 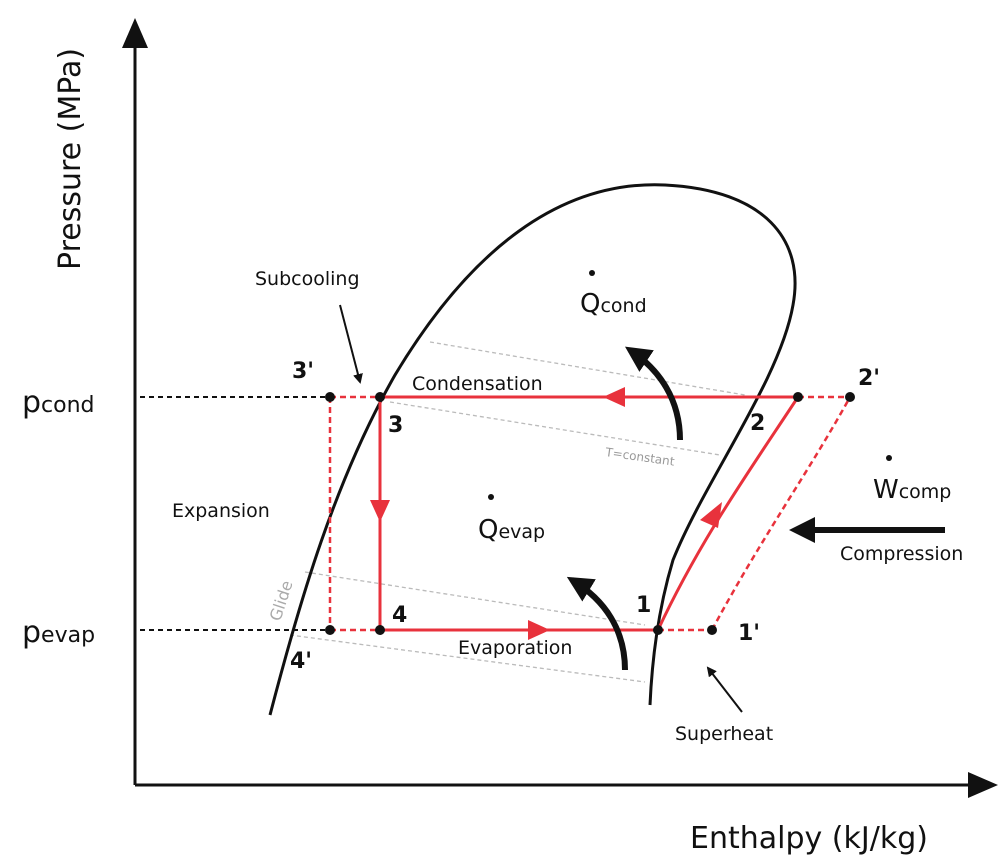 What do you see at coordinates (654, 393) in the screenshot?
I see `qcond-arrow` at bounding box center [654, 393].